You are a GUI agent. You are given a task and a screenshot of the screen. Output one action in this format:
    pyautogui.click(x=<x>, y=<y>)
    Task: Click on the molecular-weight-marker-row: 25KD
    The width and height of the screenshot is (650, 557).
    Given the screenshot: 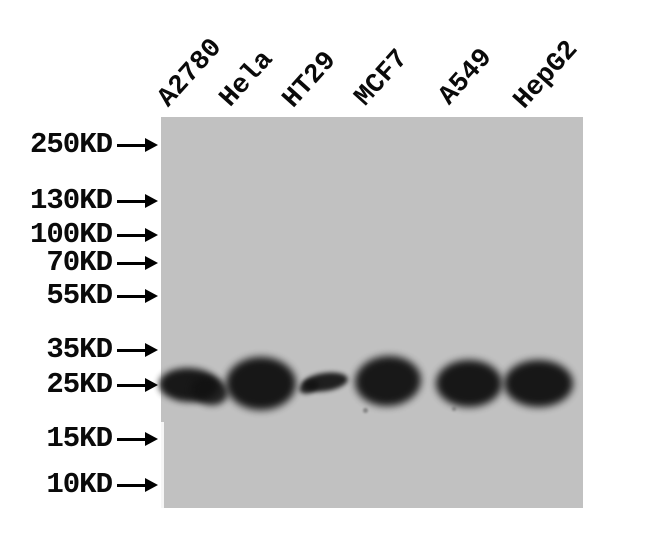 What is the action you would take?
    pyautogui.click(x=80, y=385)
    